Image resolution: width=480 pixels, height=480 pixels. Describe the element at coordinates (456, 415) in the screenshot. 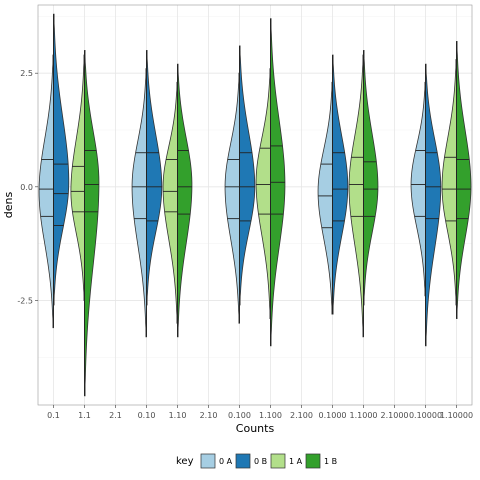

I see `x-tick-label: 1.10000` at that location.